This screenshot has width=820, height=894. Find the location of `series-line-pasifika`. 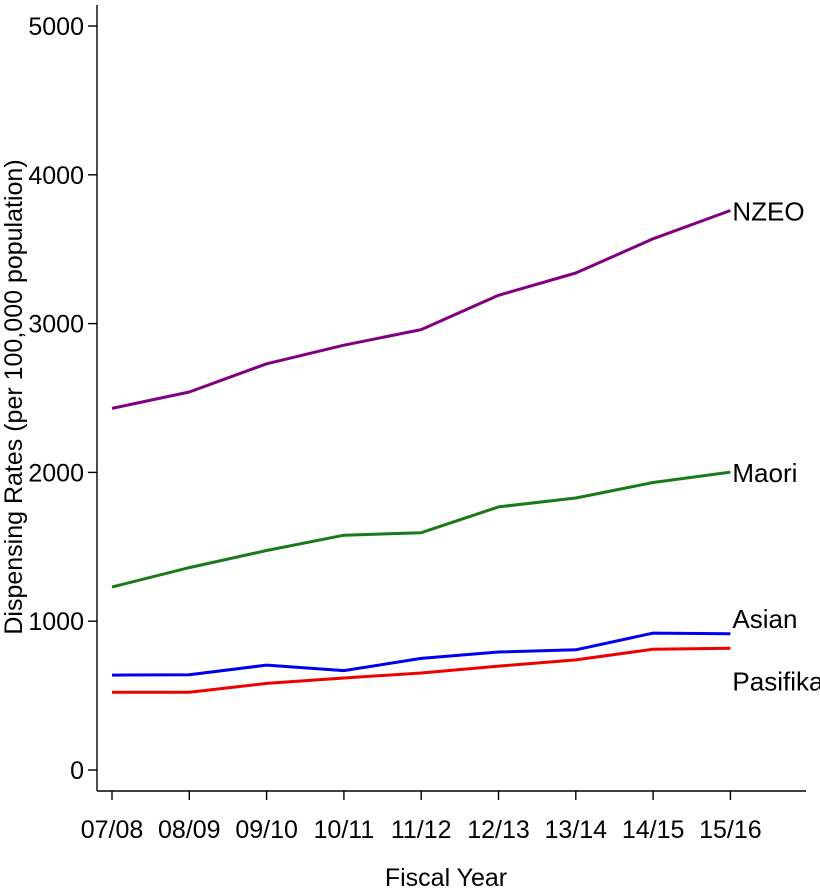

series-line-pasifika is located at coordinates (421, 670).